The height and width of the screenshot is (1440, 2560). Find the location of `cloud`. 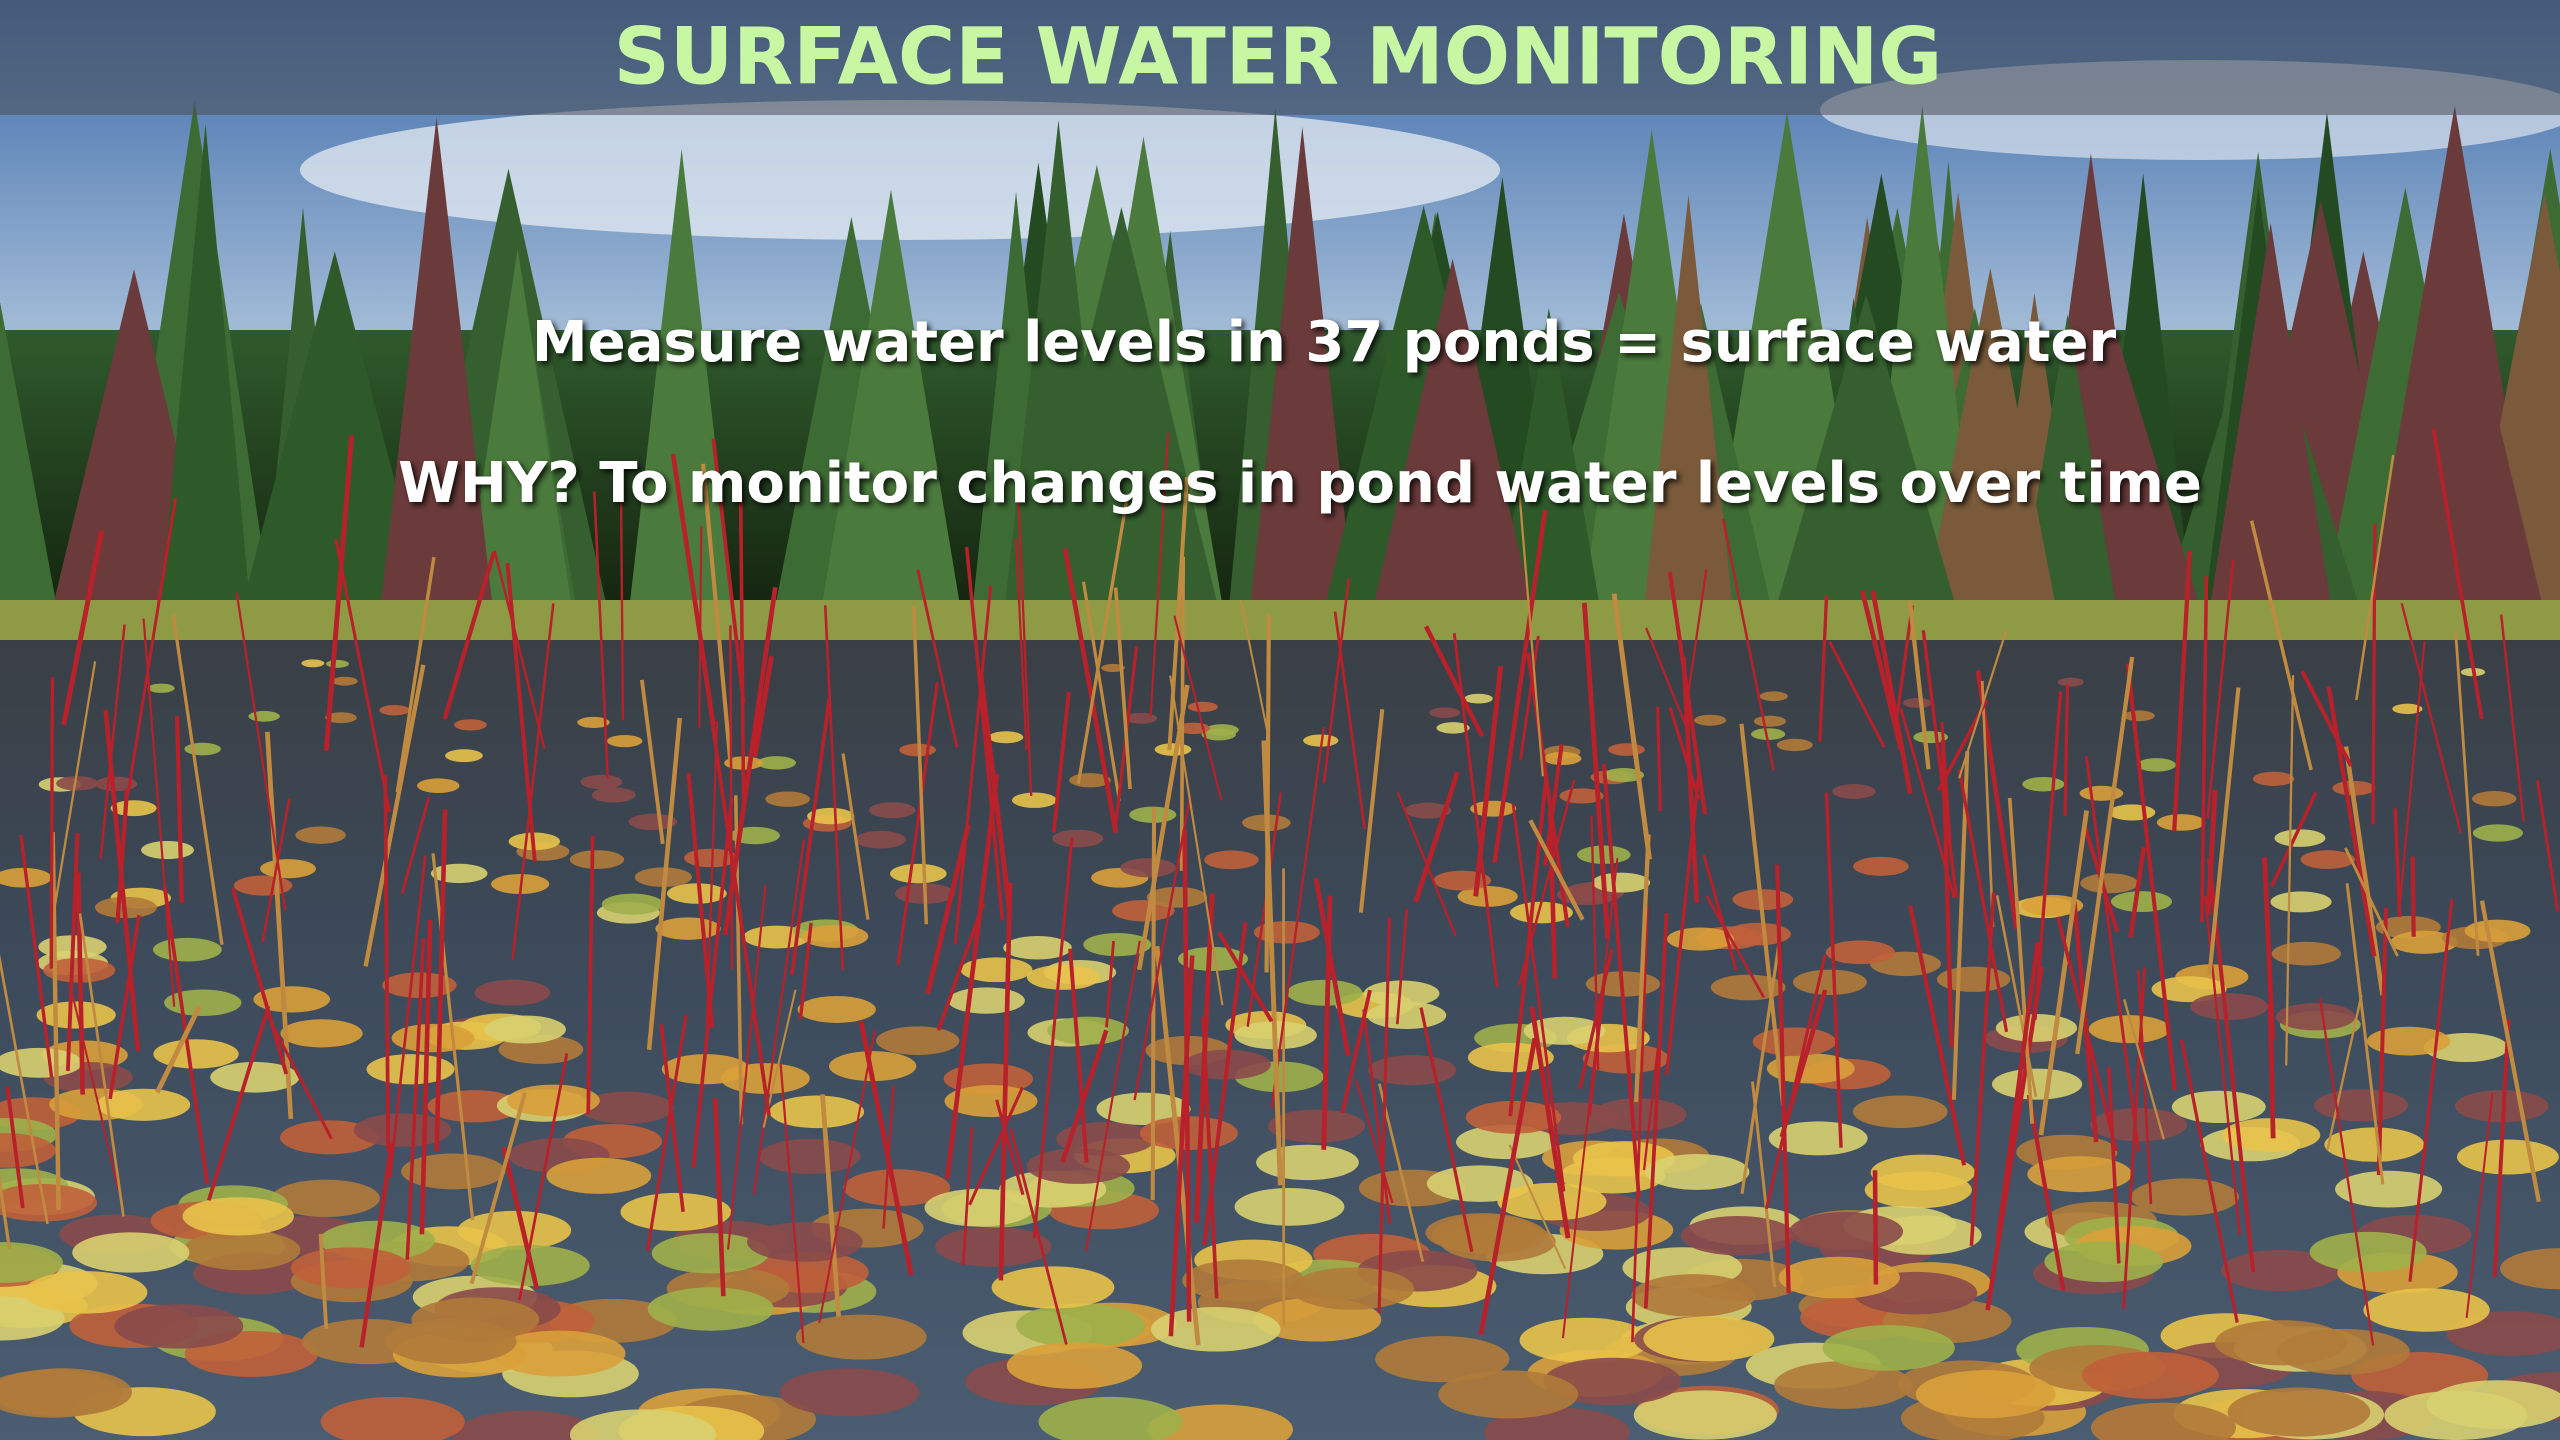

cloud is located at coordinates (900, 170).